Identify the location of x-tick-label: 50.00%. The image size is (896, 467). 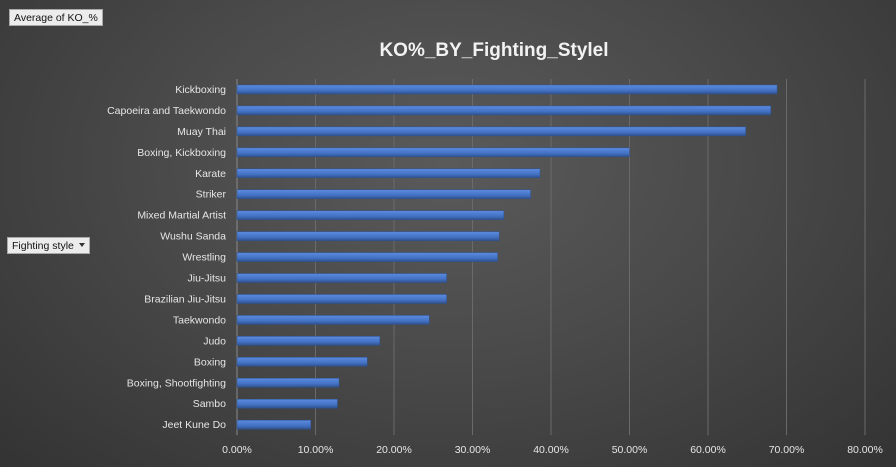
(630, 450).